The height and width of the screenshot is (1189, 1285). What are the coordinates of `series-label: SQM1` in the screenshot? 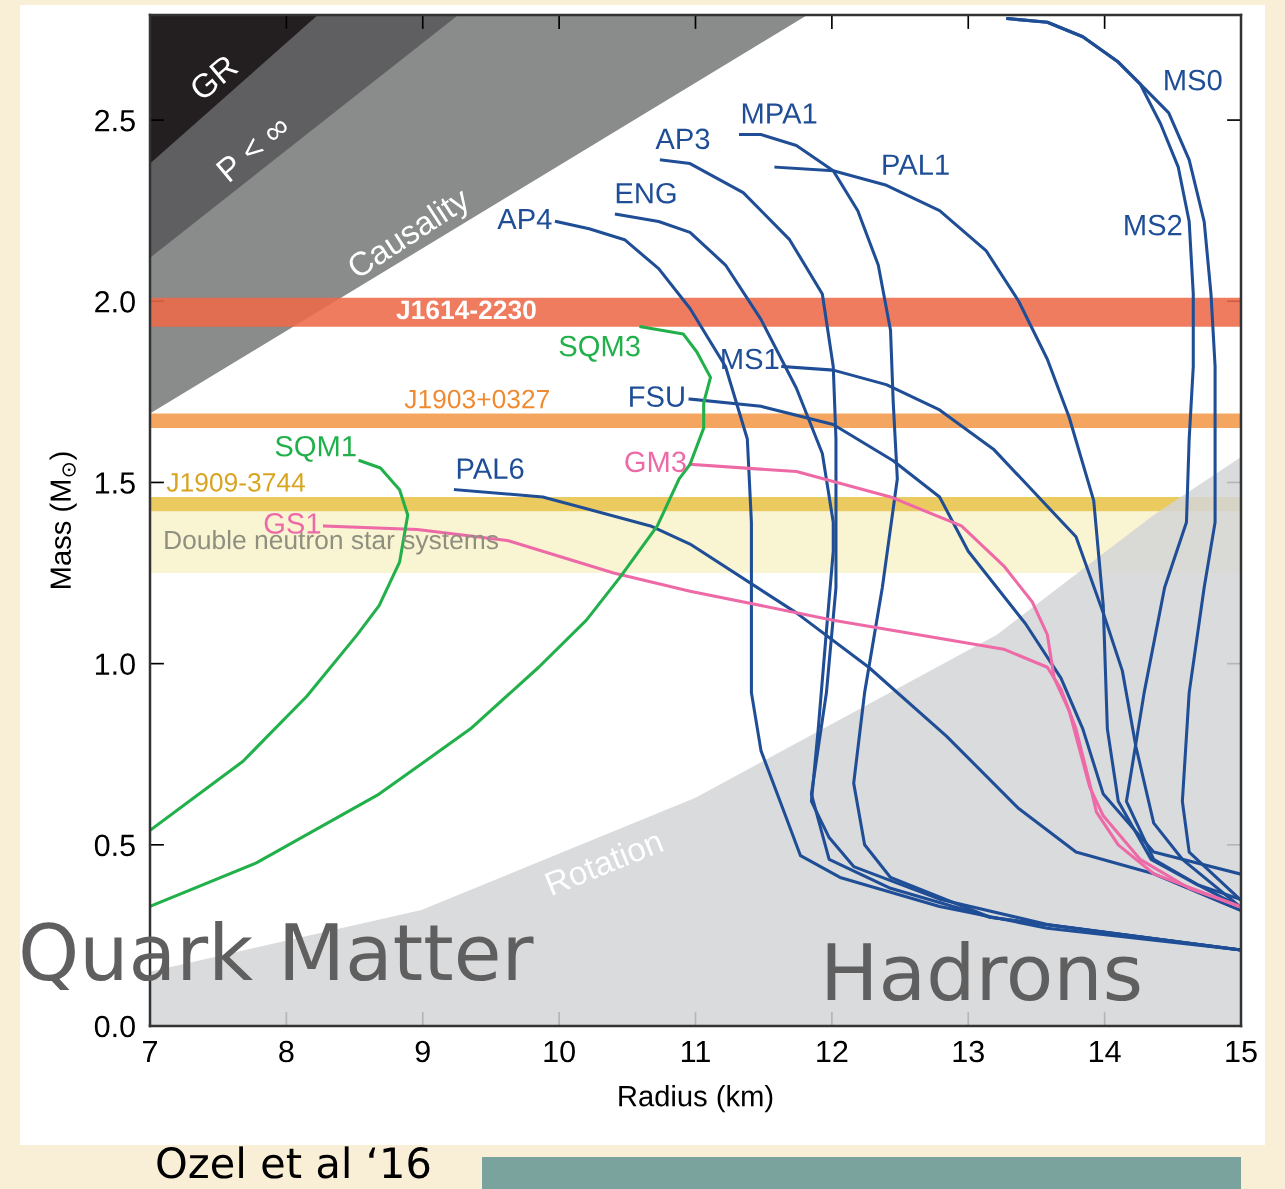 It's located at (315, 448).